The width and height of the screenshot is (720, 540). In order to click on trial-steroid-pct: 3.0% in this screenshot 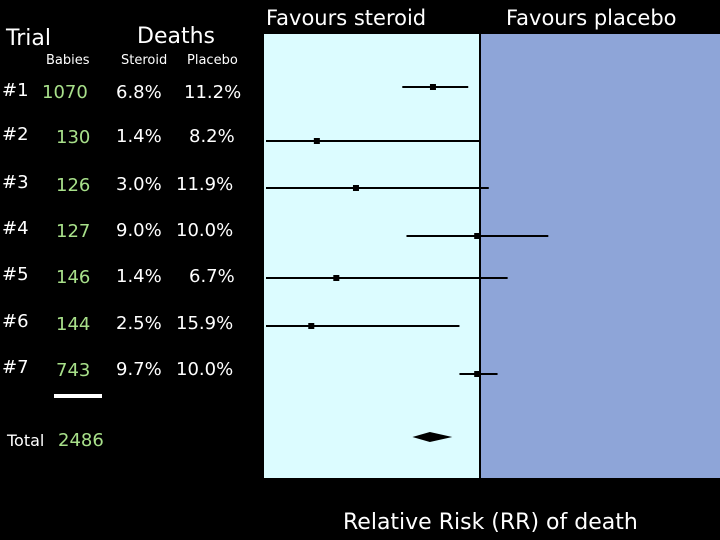, I will do `click(139, 184)`.